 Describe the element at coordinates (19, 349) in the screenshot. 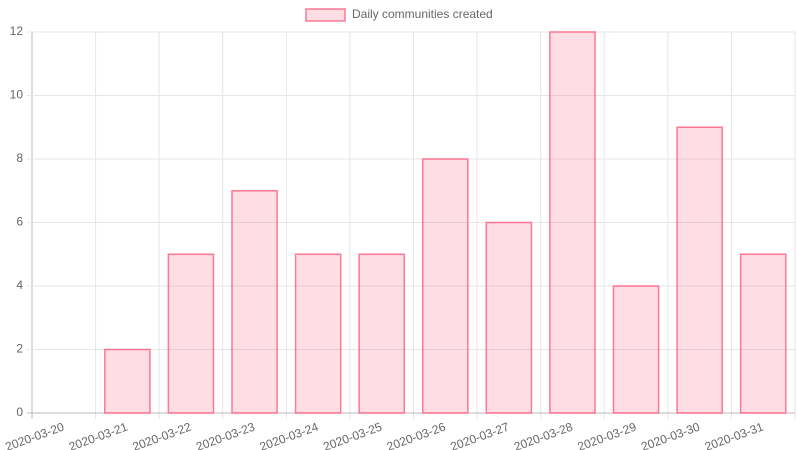

I see `y-tick-label: 2` at that location.